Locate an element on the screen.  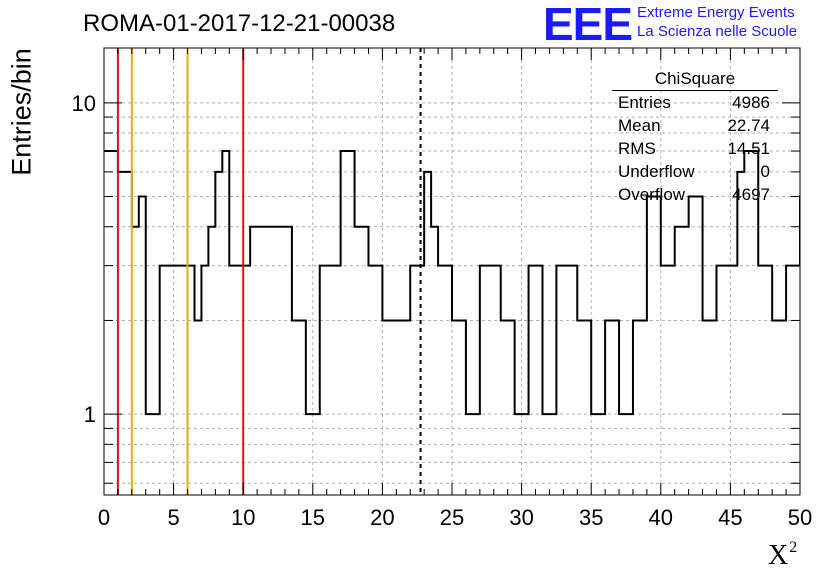
stats-row-underflow: Underflow 0 is located at coordinates (695, 171).